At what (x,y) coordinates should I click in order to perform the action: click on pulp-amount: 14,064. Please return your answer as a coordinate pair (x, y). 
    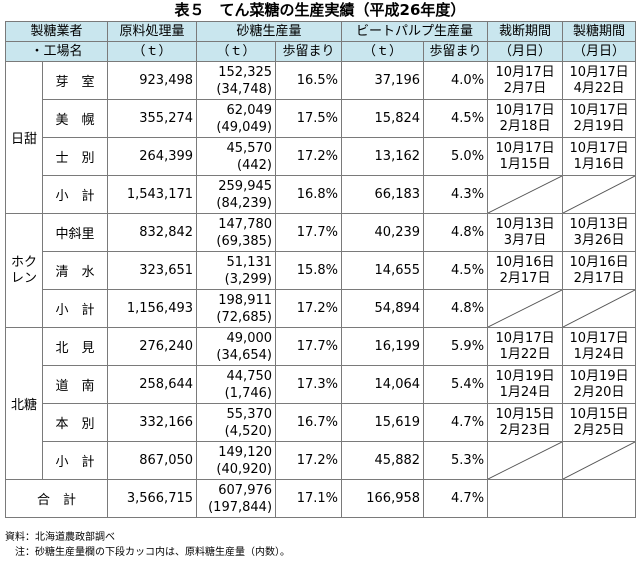
    Looking at the image, I should click on (383, 384).